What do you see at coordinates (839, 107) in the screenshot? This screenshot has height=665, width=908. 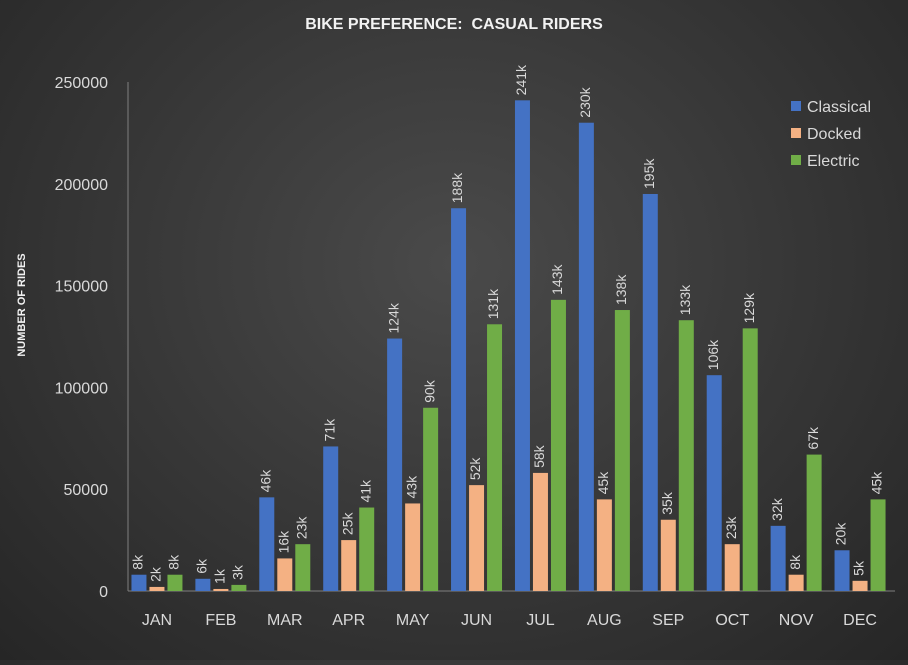 I see `legend-label-classical: Classical` at bounding box center [839, 107].